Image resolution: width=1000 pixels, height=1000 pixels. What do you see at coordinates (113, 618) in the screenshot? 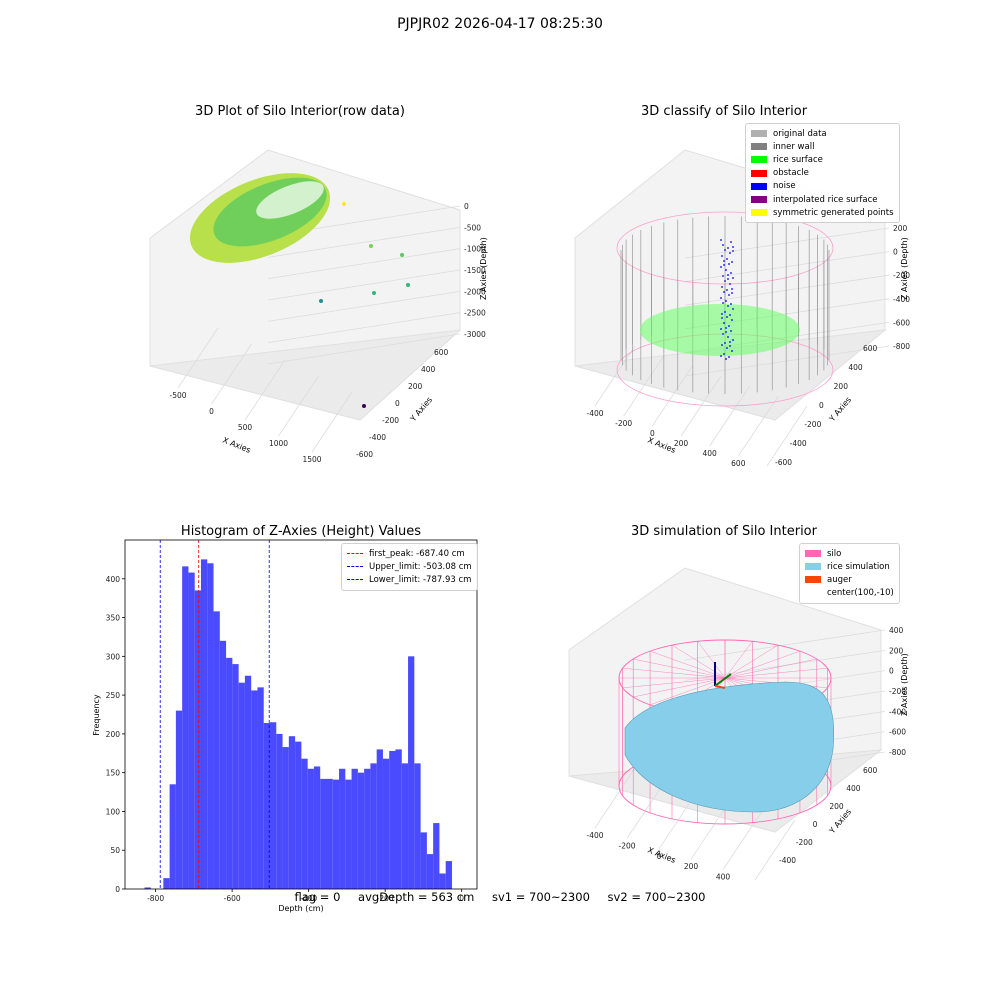
I see `y-tick-label: 350` at bounding box center [113, 618].